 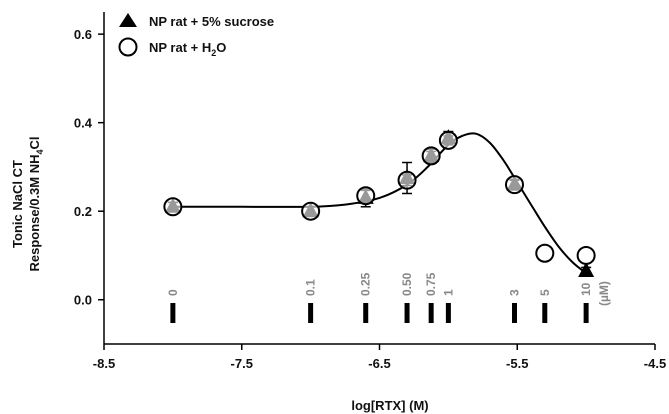 I want to click on concentration-label: 5, so click(x=545, y=292).